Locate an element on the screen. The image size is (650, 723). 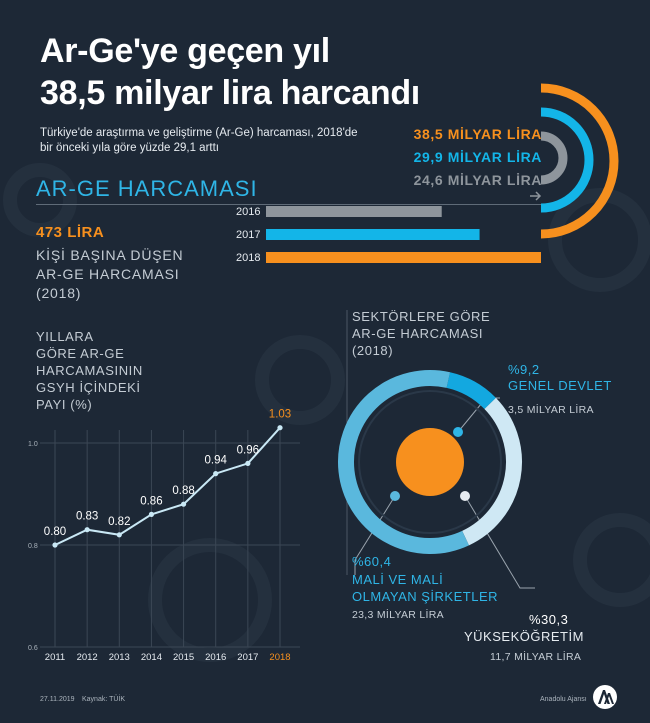
x-tick-label: 2014 is located at coordinates (151, 657).